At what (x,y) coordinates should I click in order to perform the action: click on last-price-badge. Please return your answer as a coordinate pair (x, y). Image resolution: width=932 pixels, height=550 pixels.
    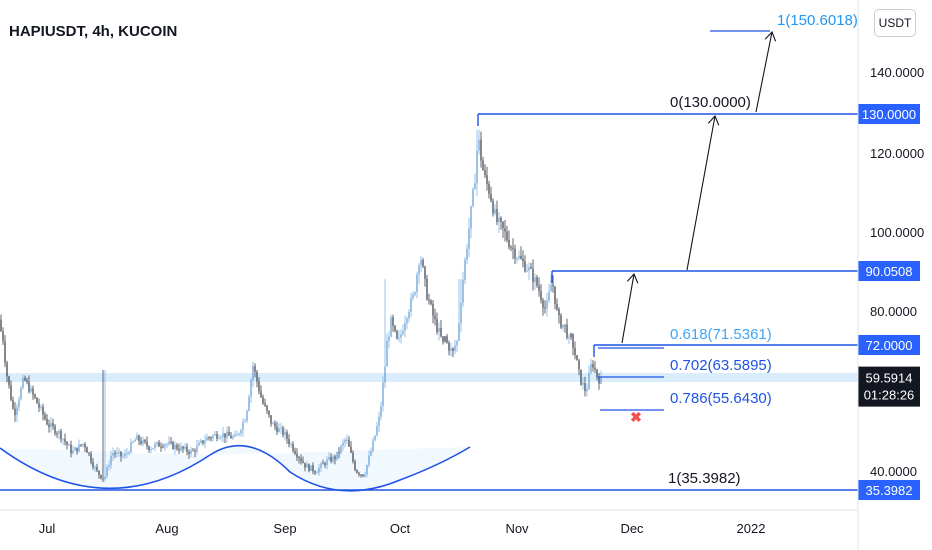
    Looking at the image, I should click on (889, 386).